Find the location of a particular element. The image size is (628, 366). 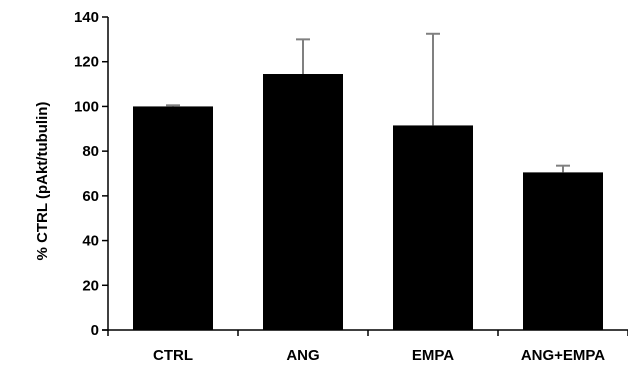

y-tick-label: 0 is located at coordinates (95, 330).